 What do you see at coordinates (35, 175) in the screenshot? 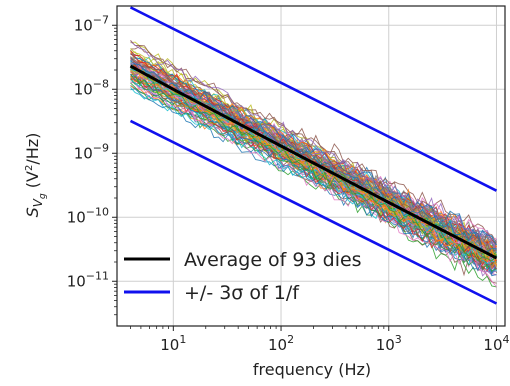
I see `y-axis-label: SVg (V2/Hz)` at bounding box center [35, 175].